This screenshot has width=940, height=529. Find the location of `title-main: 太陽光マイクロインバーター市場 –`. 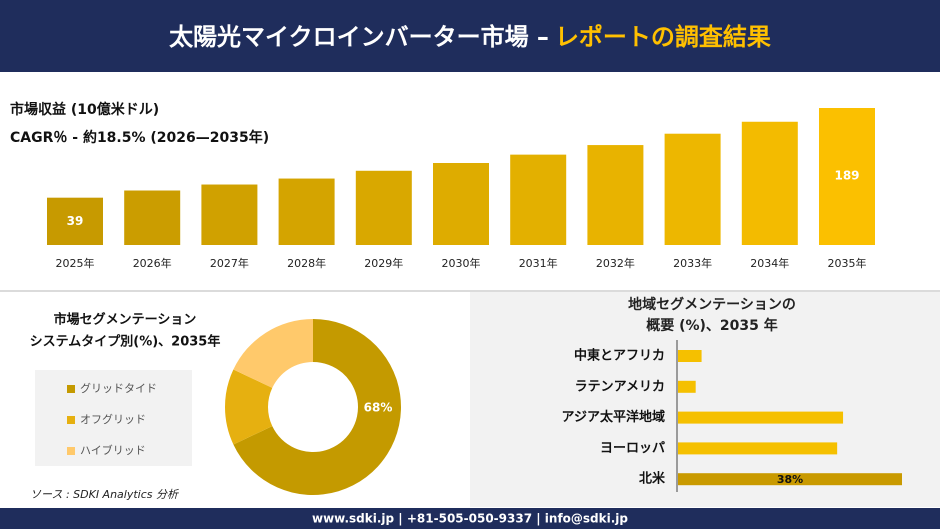

title-main: 太陽光マイクロインバーター市場 – is located at coordinates (359, 37).